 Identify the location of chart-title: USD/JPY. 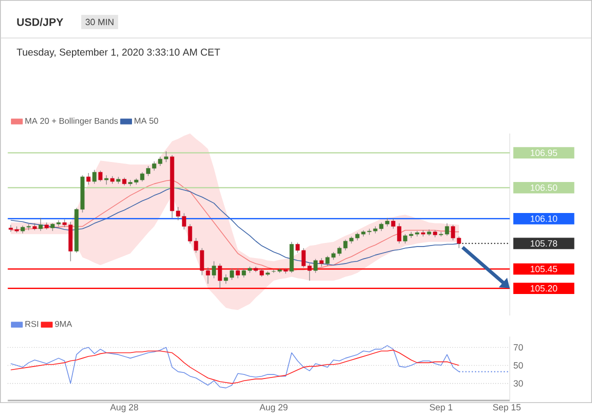
(40, 22).